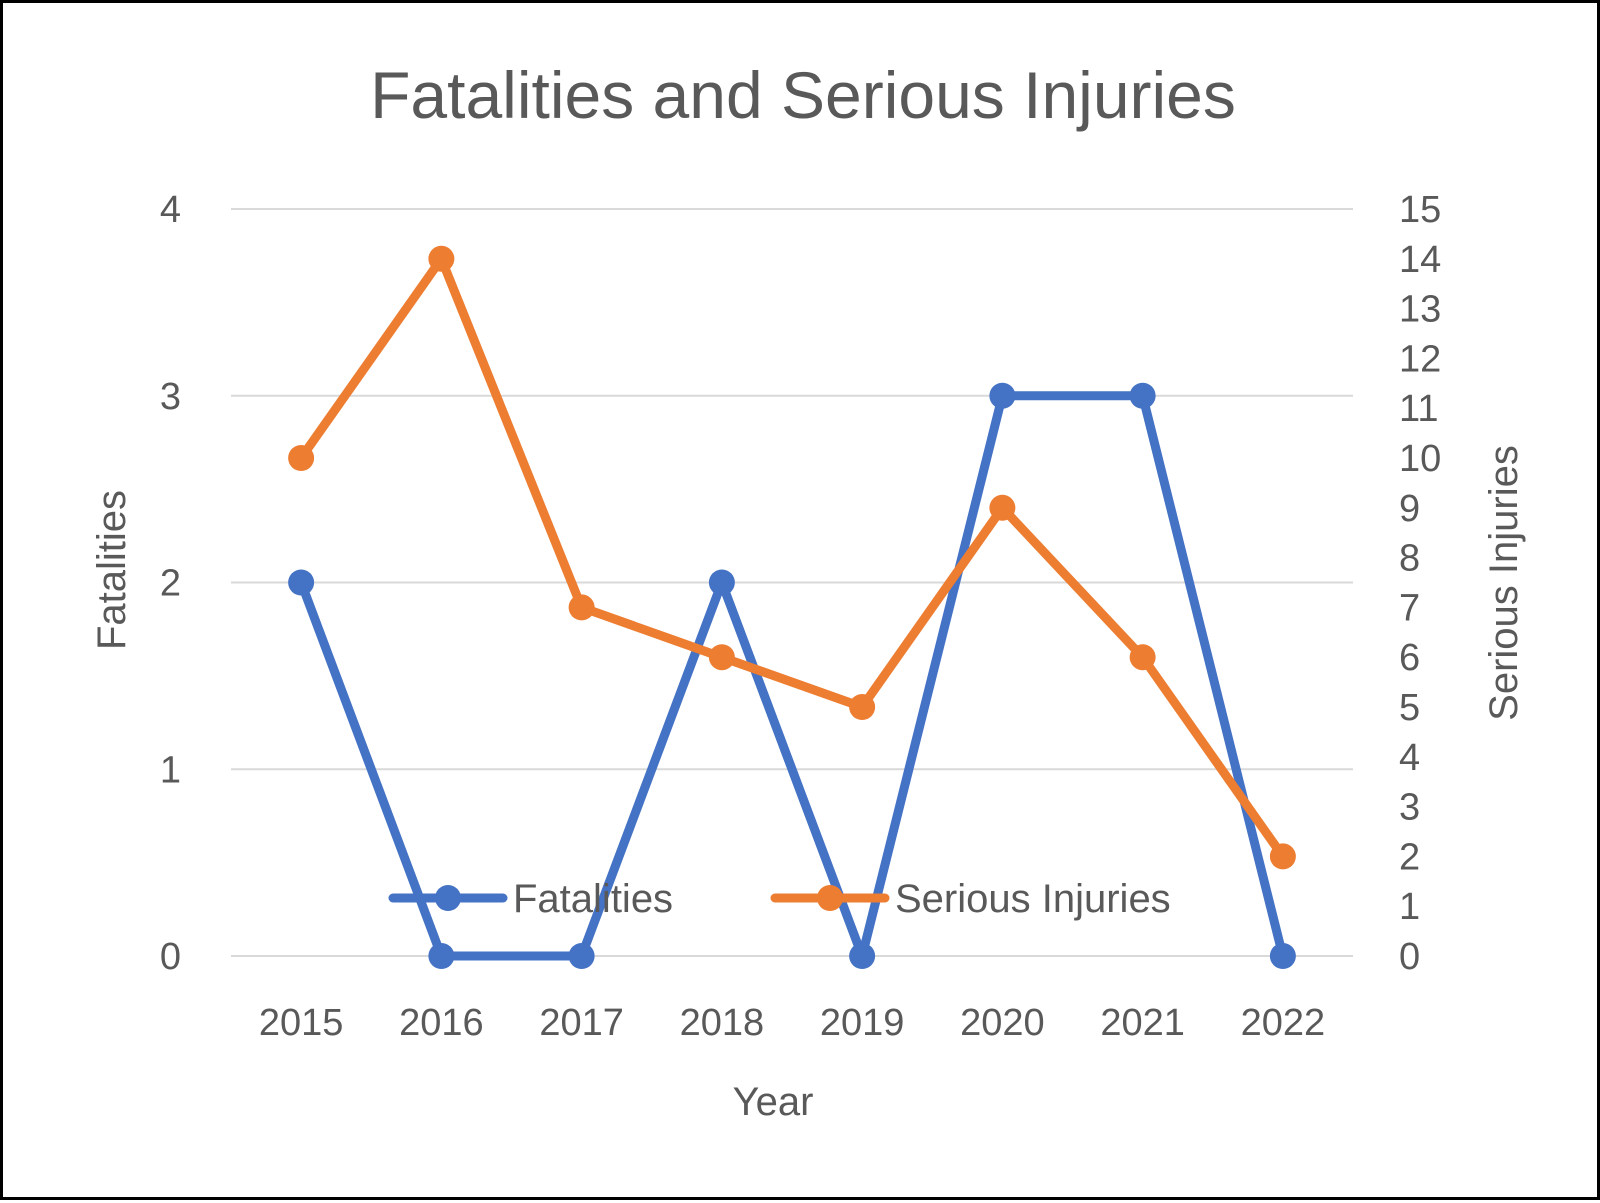 The width and height of the screenshot is (1600, 1203). Describe the element at coordinates (773, 1102) in the screenshot. I see `x-axis-title: Year` at that location.